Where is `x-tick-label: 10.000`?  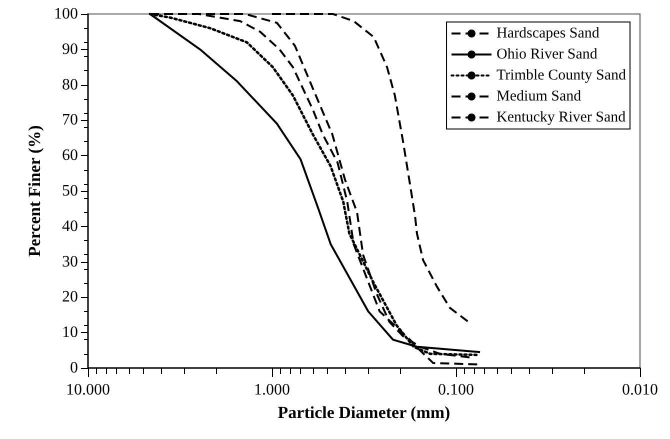 x-tick-label: 10.000 is located at coordinates (88, 390).